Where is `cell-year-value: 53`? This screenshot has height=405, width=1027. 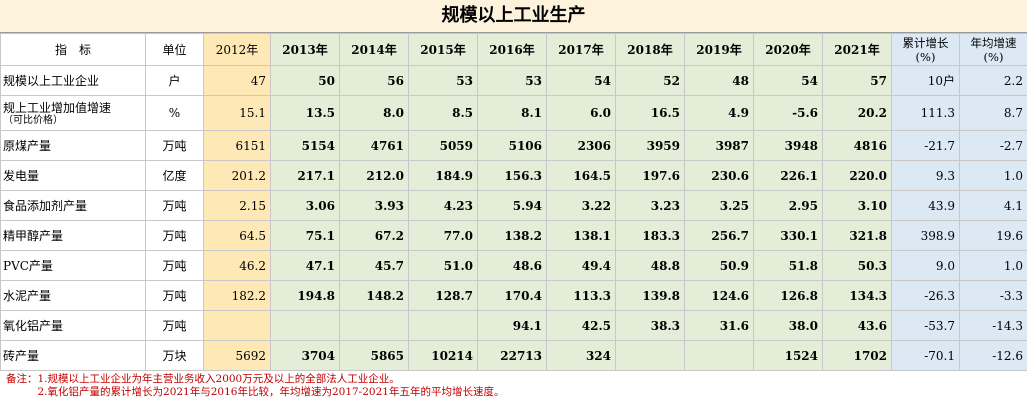
cell-year-value: 53 is located at coordinates (512, 80).